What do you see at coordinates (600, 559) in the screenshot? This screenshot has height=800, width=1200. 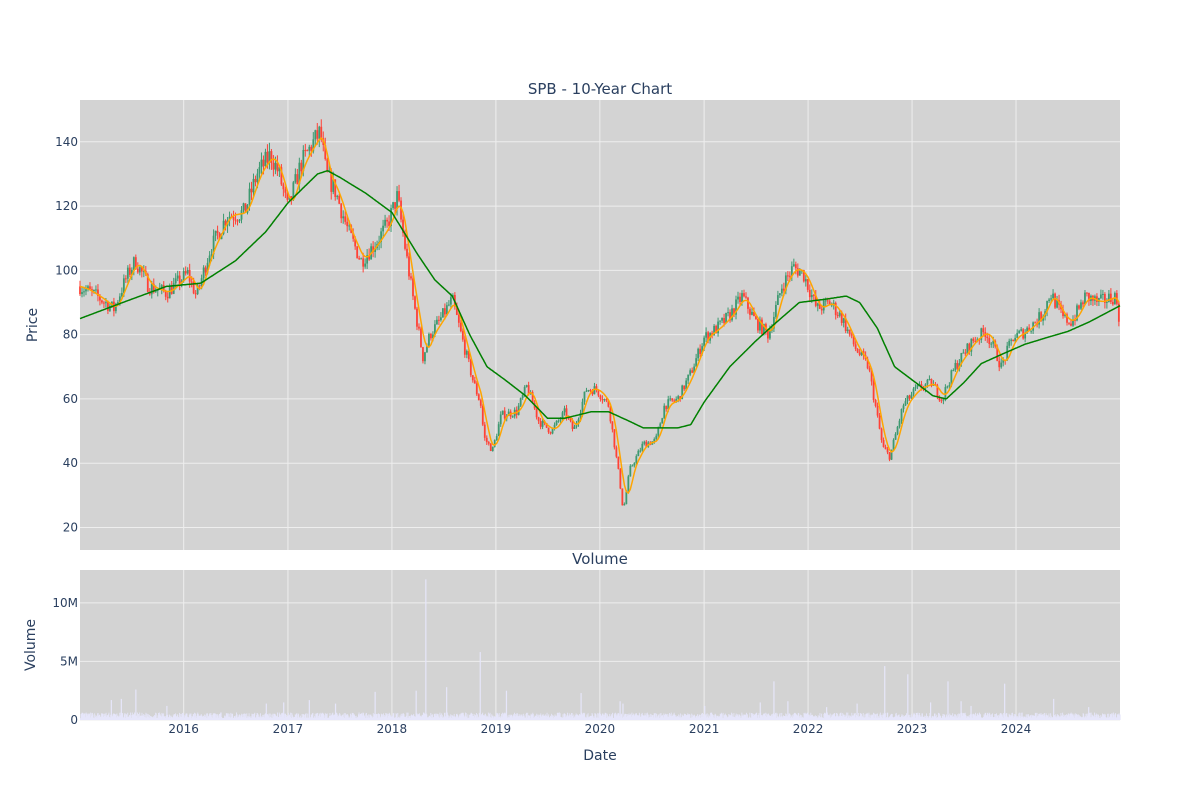 I see `volume-chart-title: Volume` at bounding box center [600, 559].